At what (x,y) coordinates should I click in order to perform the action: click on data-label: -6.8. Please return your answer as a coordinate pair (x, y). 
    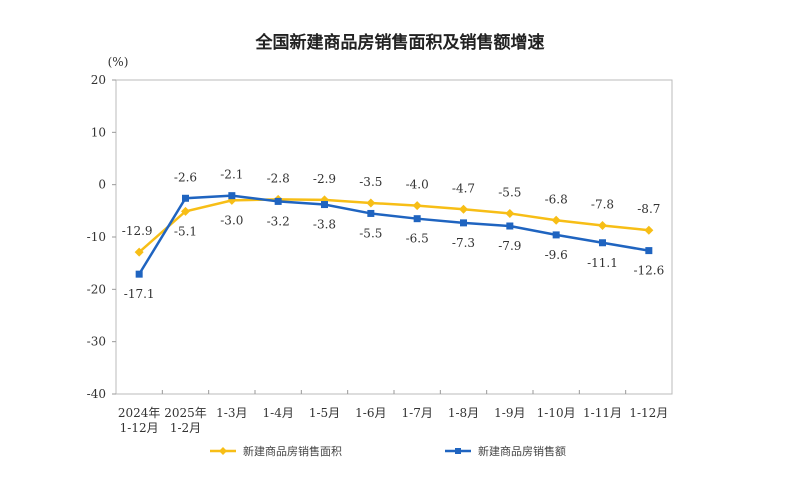
    Looking at the image, I should click on (556, 199).